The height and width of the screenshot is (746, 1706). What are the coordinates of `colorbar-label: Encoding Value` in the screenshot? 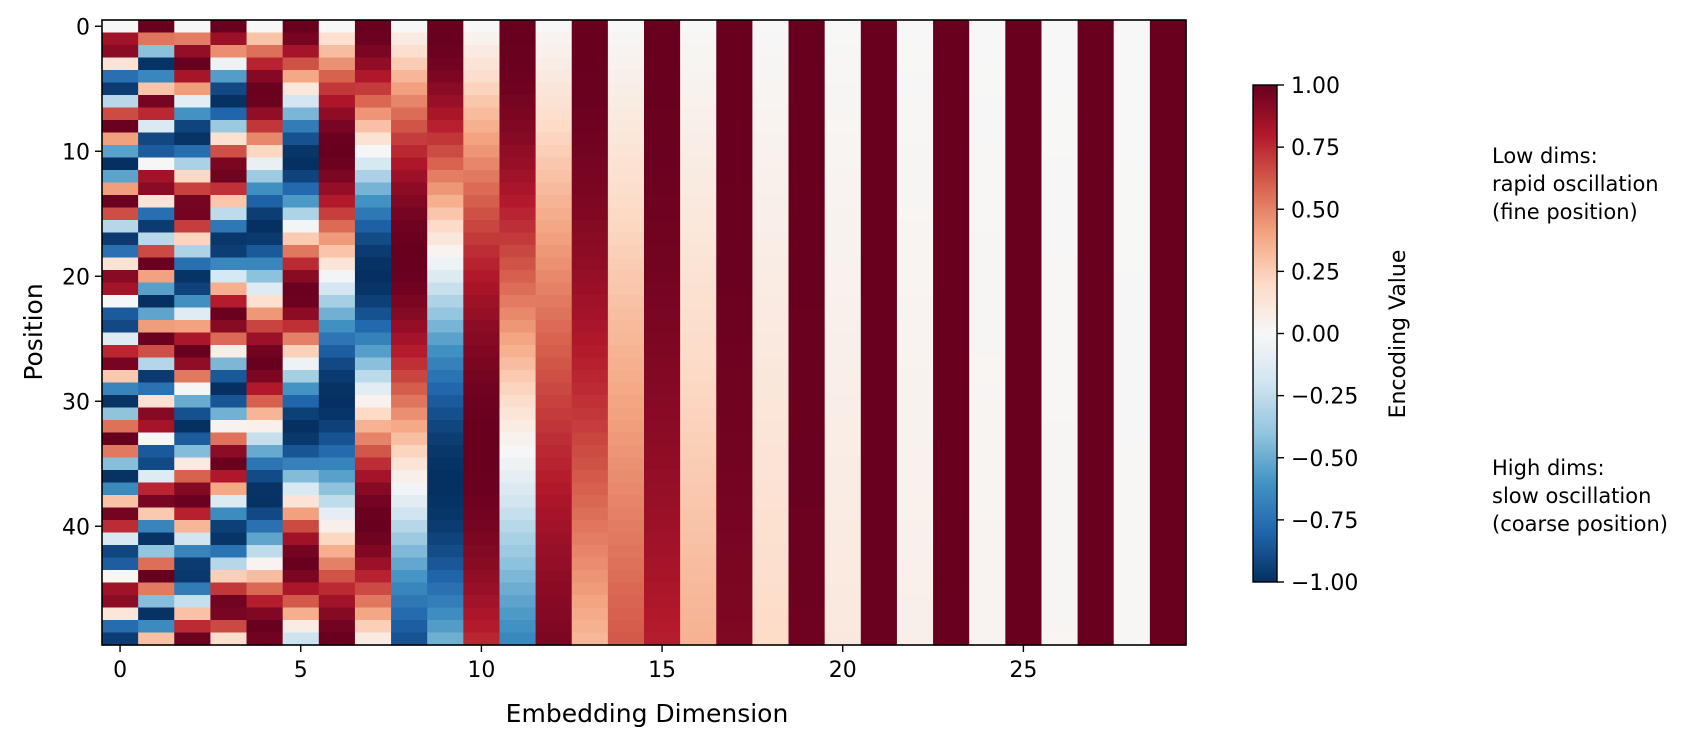 It's located at (1398, 334).